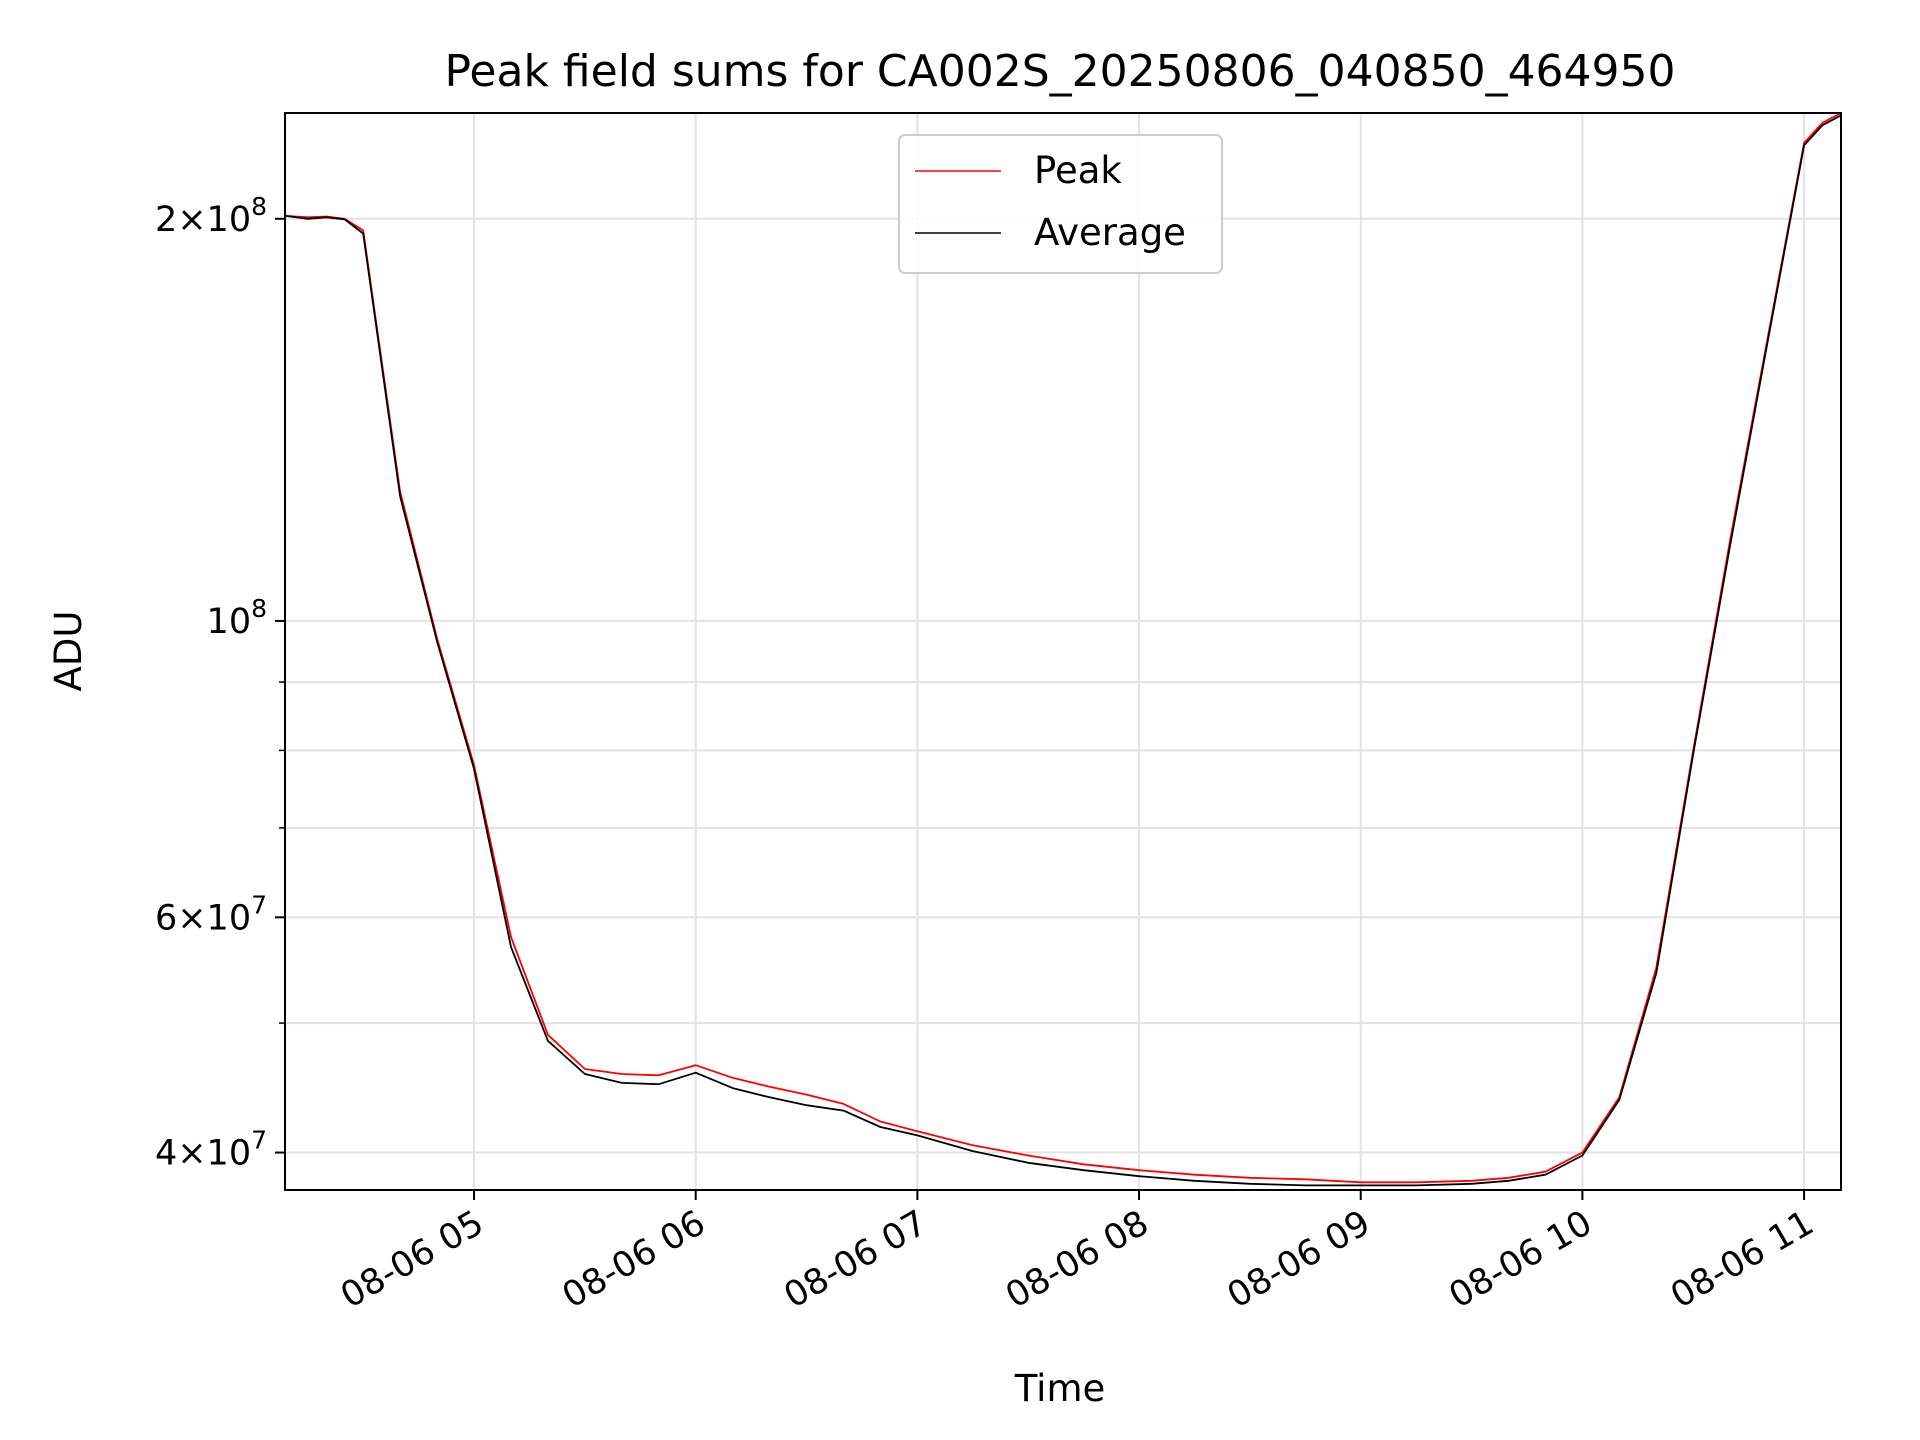  Describe the element at coordinates (237, 618) in the screenshot. I see `y-tick-label: 108` at that location.